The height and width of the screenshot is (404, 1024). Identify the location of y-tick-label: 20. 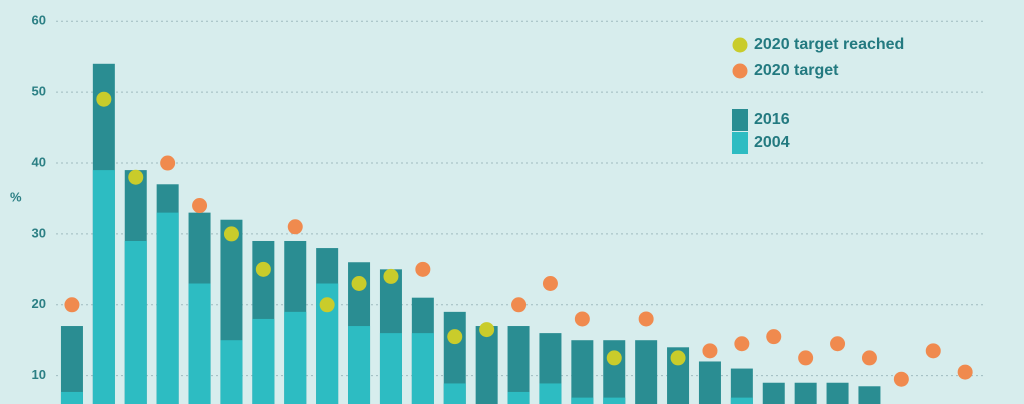
(39, 303).